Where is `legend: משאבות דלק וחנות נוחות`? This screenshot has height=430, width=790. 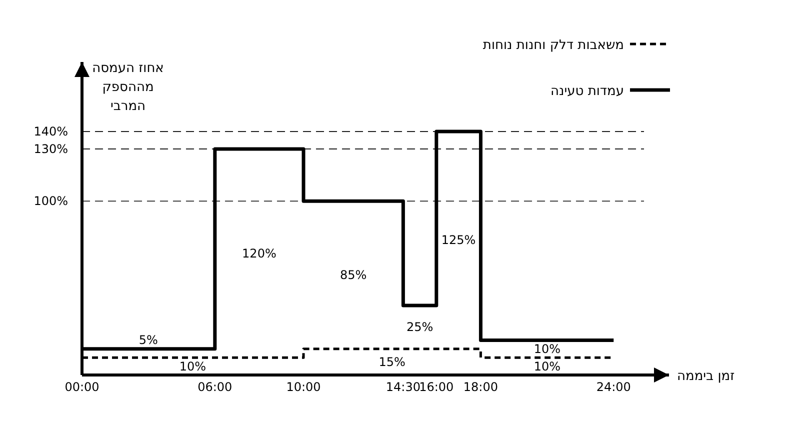
legend: משאבות דלק וחנות נוחות is located at coordinates (576, 45).